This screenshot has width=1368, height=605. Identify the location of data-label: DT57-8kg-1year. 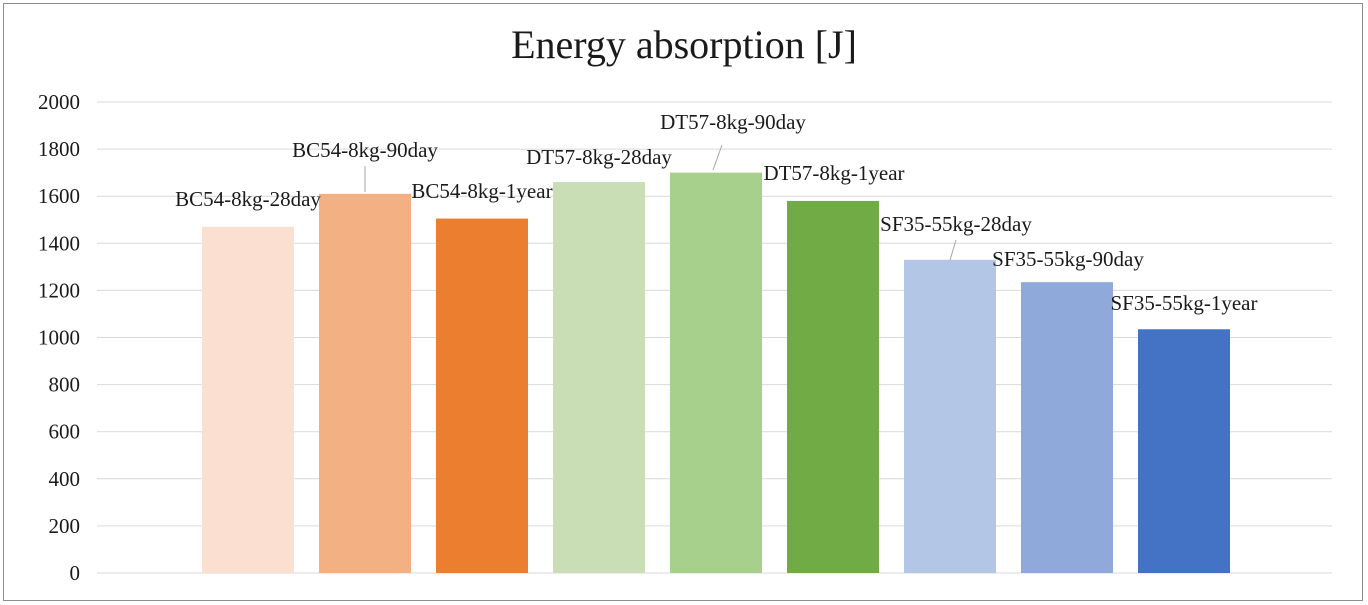
(833, 173).